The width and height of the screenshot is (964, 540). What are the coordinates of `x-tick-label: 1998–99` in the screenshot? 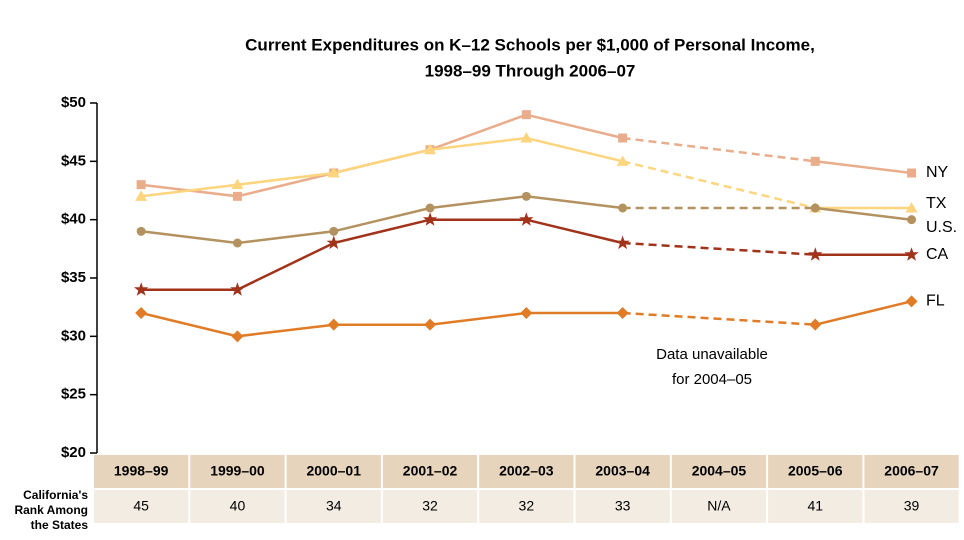 It's located at (141, 471).